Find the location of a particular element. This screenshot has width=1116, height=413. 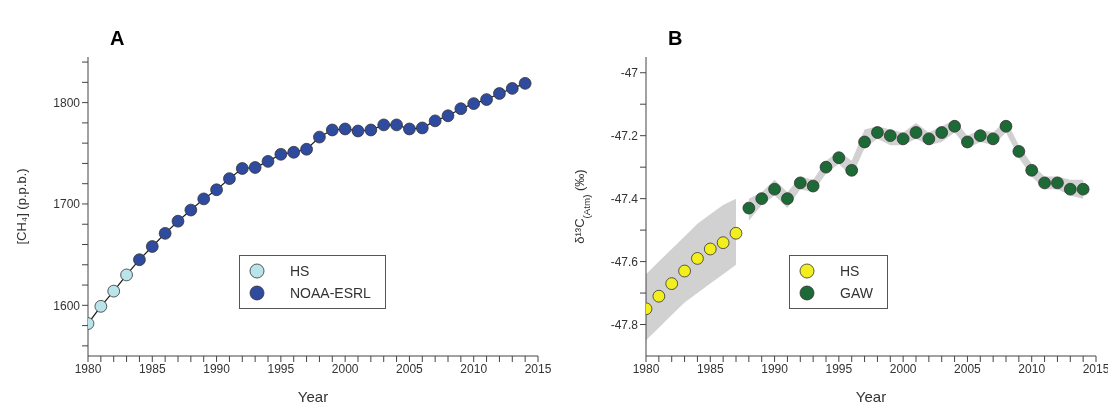

y-tick-label: 1800 is located at coordinates (67, 102).